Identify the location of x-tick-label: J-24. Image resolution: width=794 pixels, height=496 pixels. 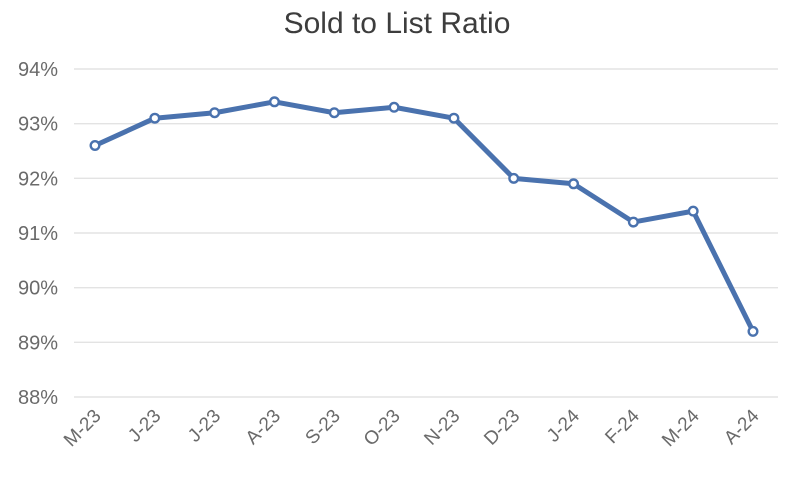
(563, 425).